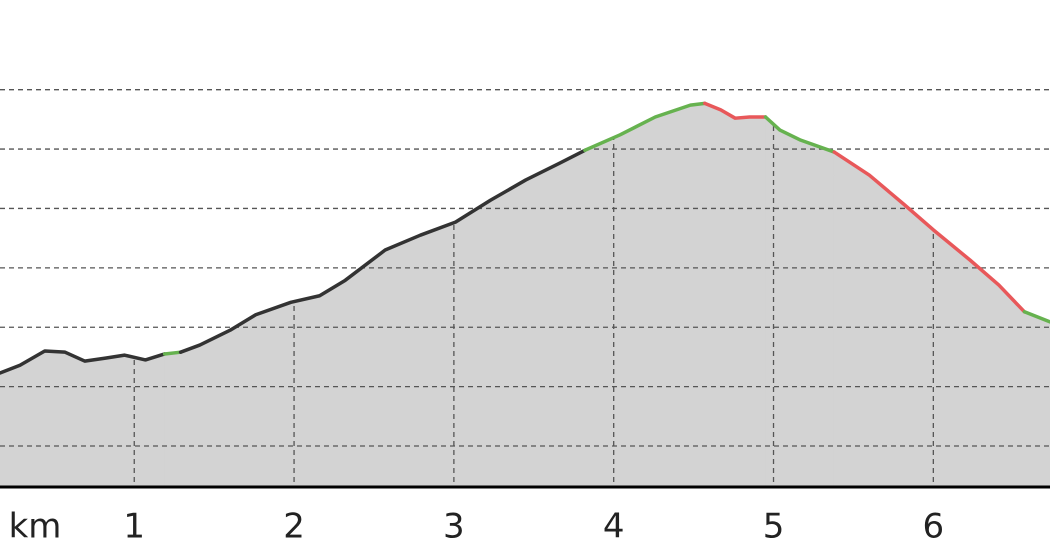 The width and height of the screenshot is (1050, 560). I want to click on x-tick-label: 4, so click(614, 527).